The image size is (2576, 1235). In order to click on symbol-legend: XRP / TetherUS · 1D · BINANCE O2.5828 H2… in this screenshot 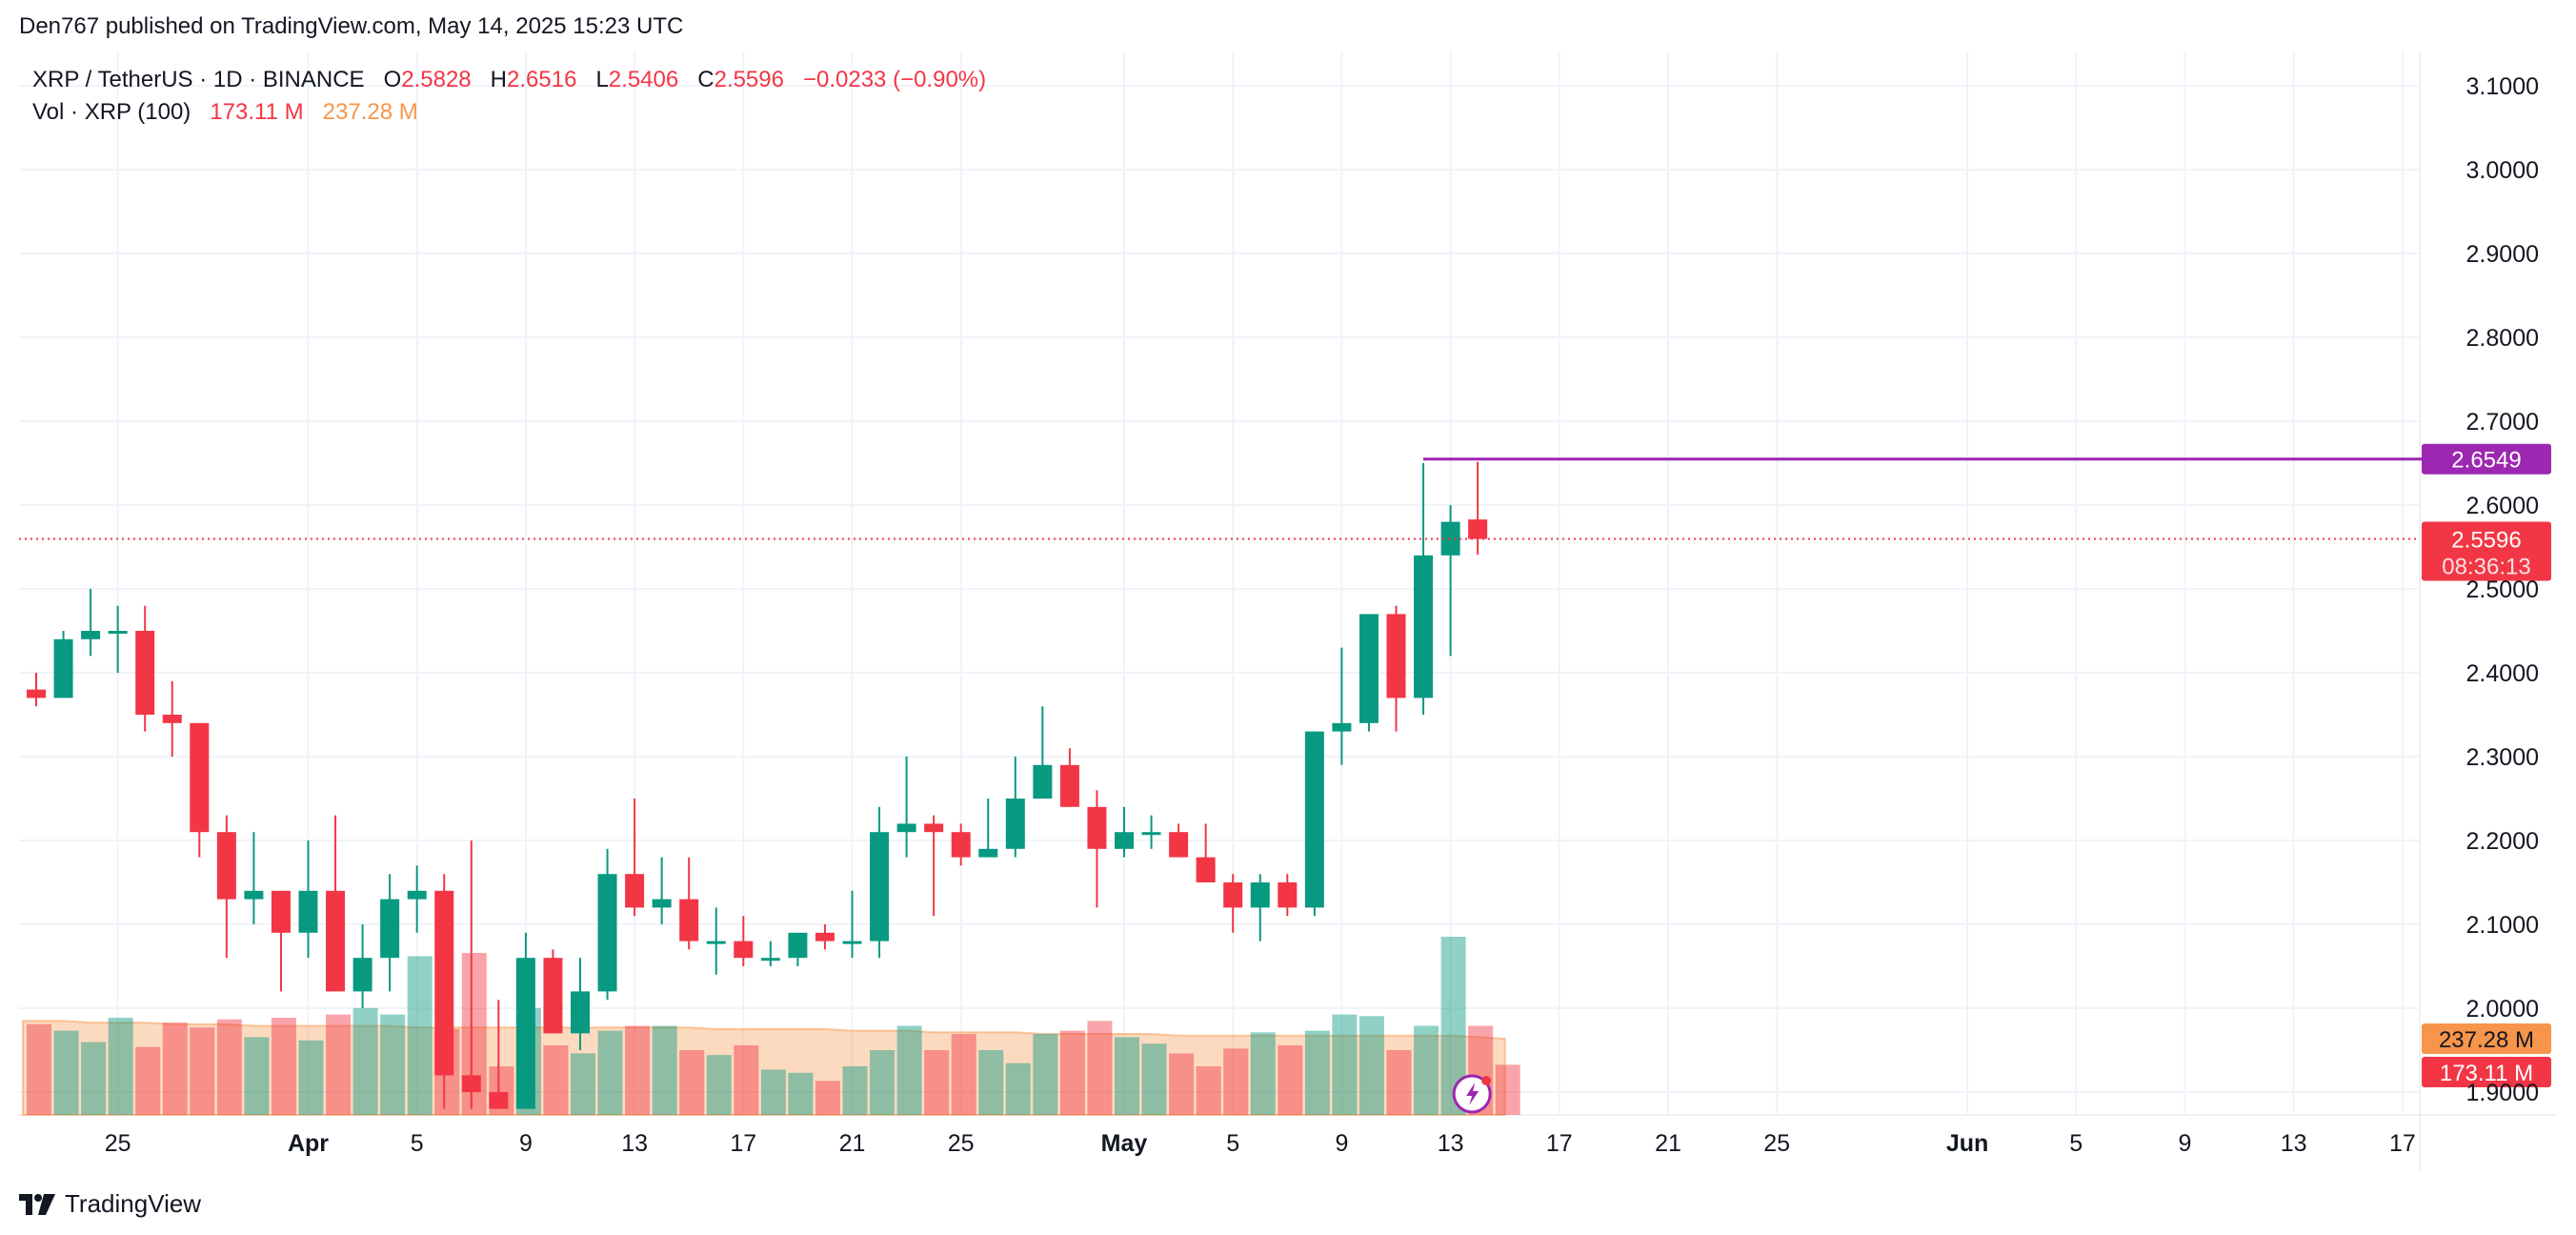, I will do `click(509, 80)`.